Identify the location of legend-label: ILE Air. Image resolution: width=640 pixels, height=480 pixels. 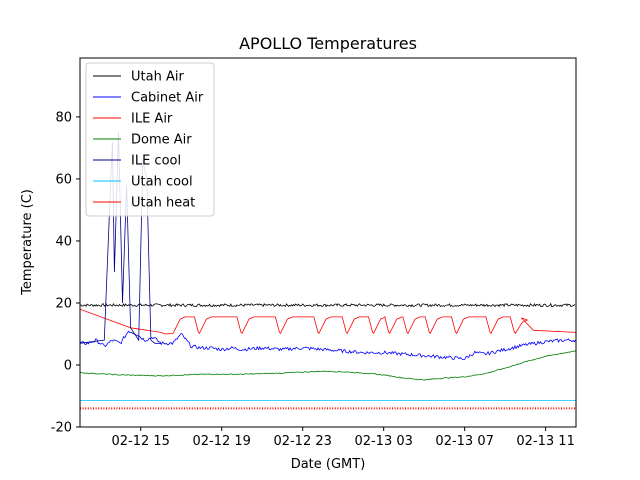
(152, 119).